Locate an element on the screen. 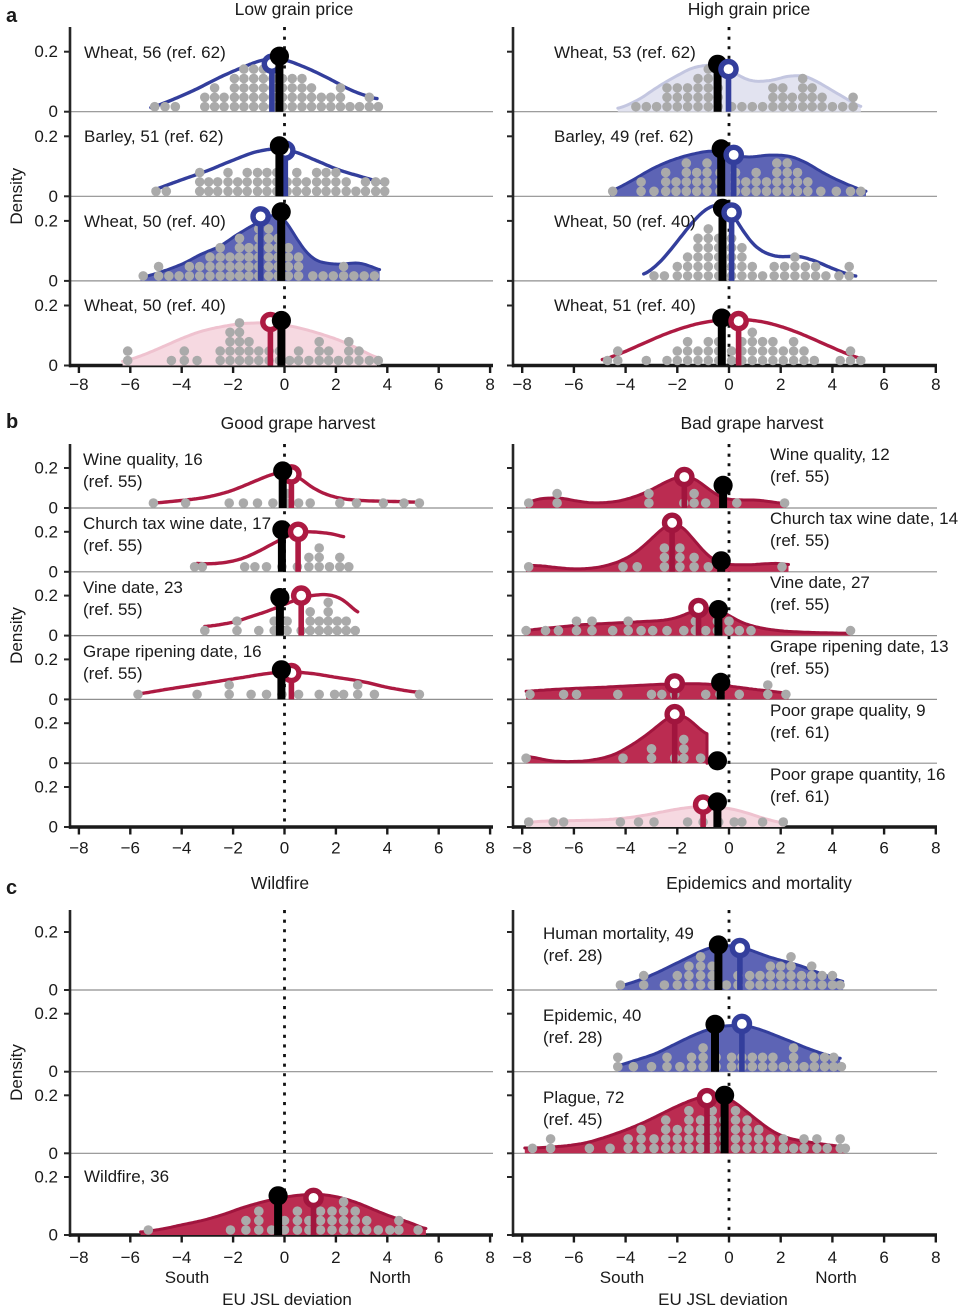 This screenshot has width=960, height=1308. svg-text: Bad grape harvest is located at coordinates (751, 423).